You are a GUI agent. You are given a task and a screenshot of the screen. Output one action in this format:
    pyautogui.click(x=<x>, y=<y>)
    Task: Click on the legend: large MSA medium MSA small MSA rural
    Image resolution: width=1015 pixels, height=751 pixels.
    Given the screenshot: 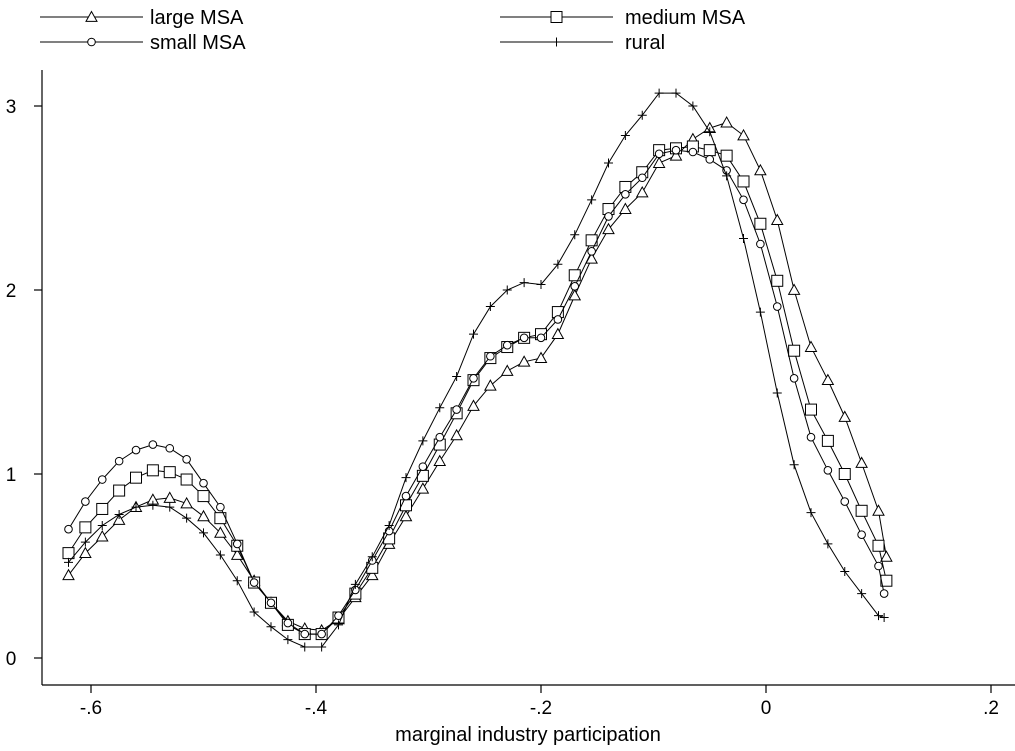 What is the action you would take?
    pyautogui.click(x=393, y=30)
    